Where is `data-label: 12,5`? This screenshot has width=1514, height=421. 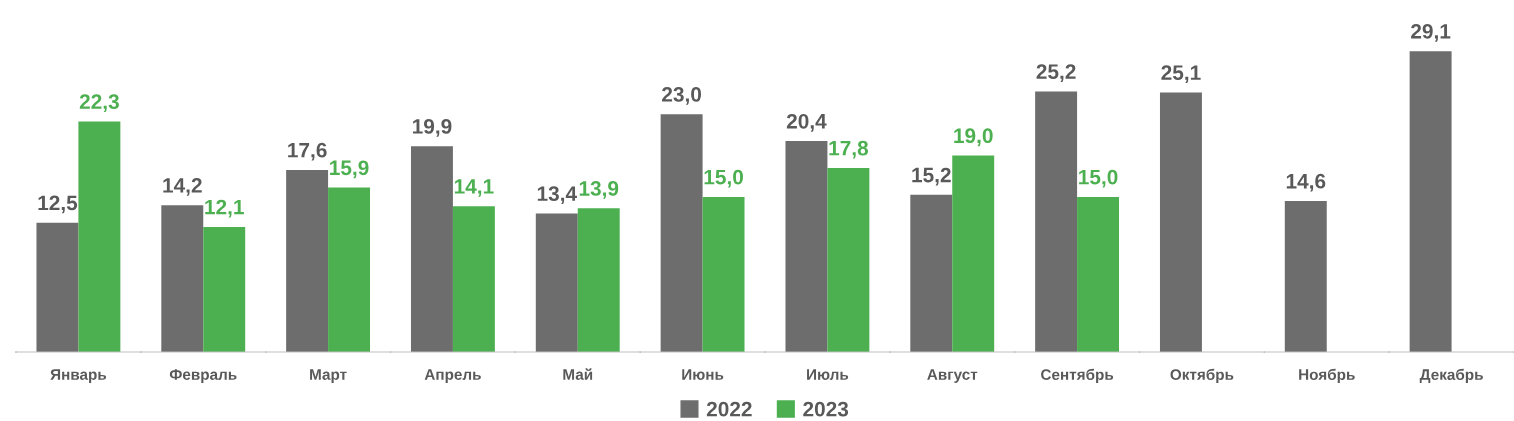
data-label: 12,5 is located at coordinates (58, 204).